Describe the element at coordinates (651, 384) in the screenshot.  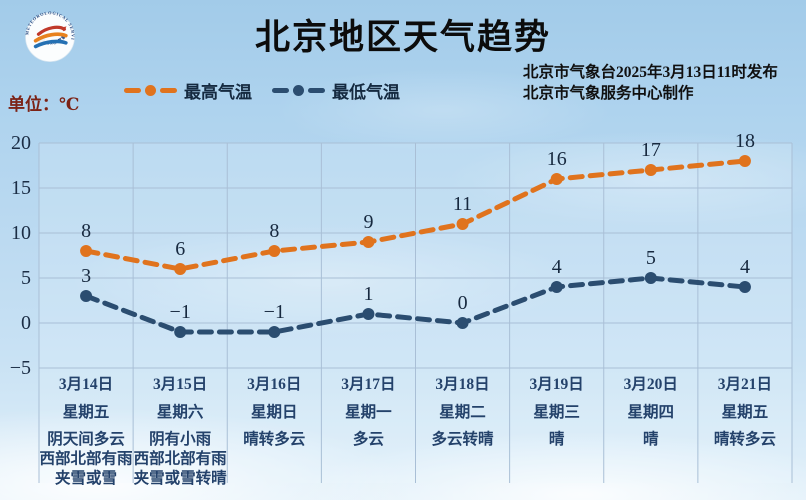
I see `date-label: 3月20日` at that location.